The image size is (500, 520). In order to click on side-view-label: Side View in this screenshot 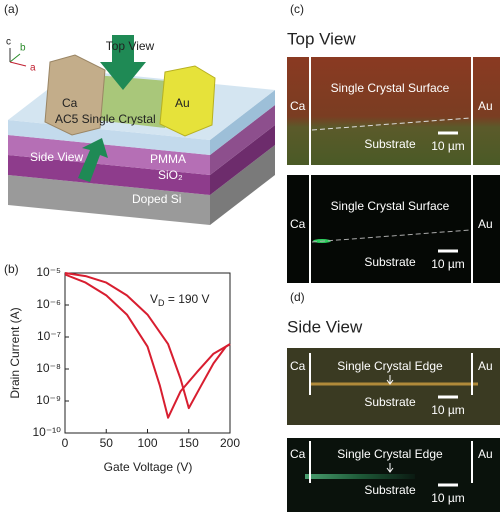, I will do `click(56, 157)`.